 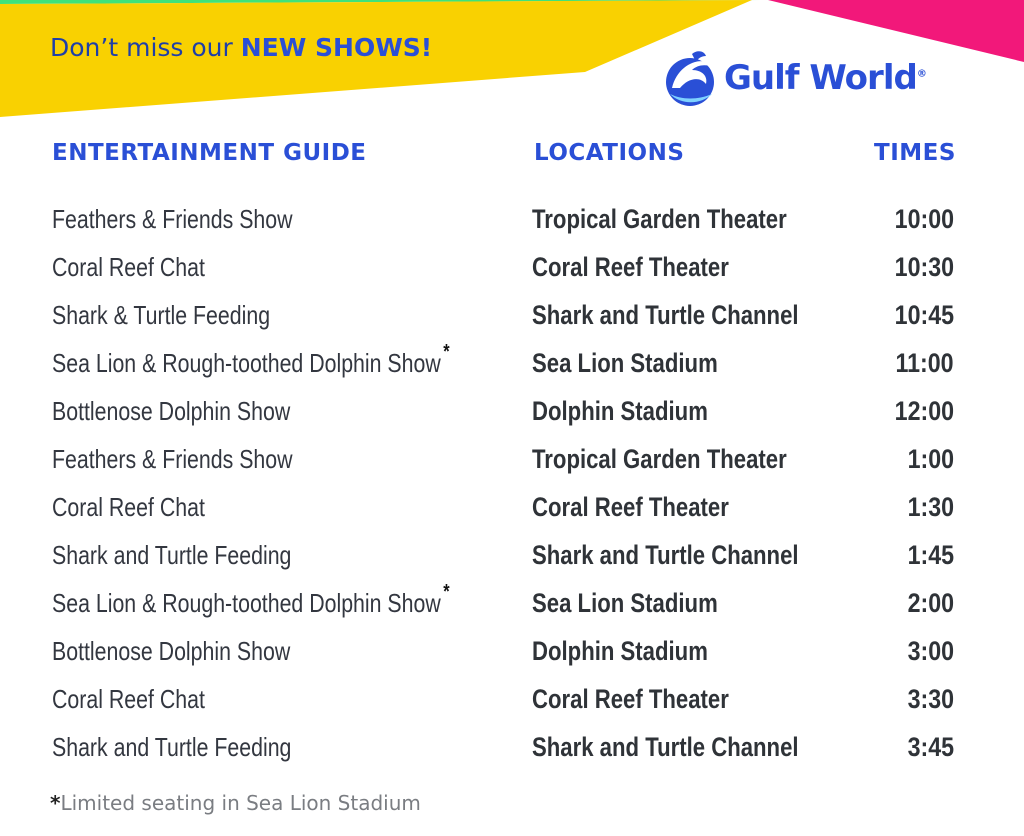 I want to click on schedule-row: Coral Reef Chat Coral Reef Theater 10:30, so click(x=512, y=272).